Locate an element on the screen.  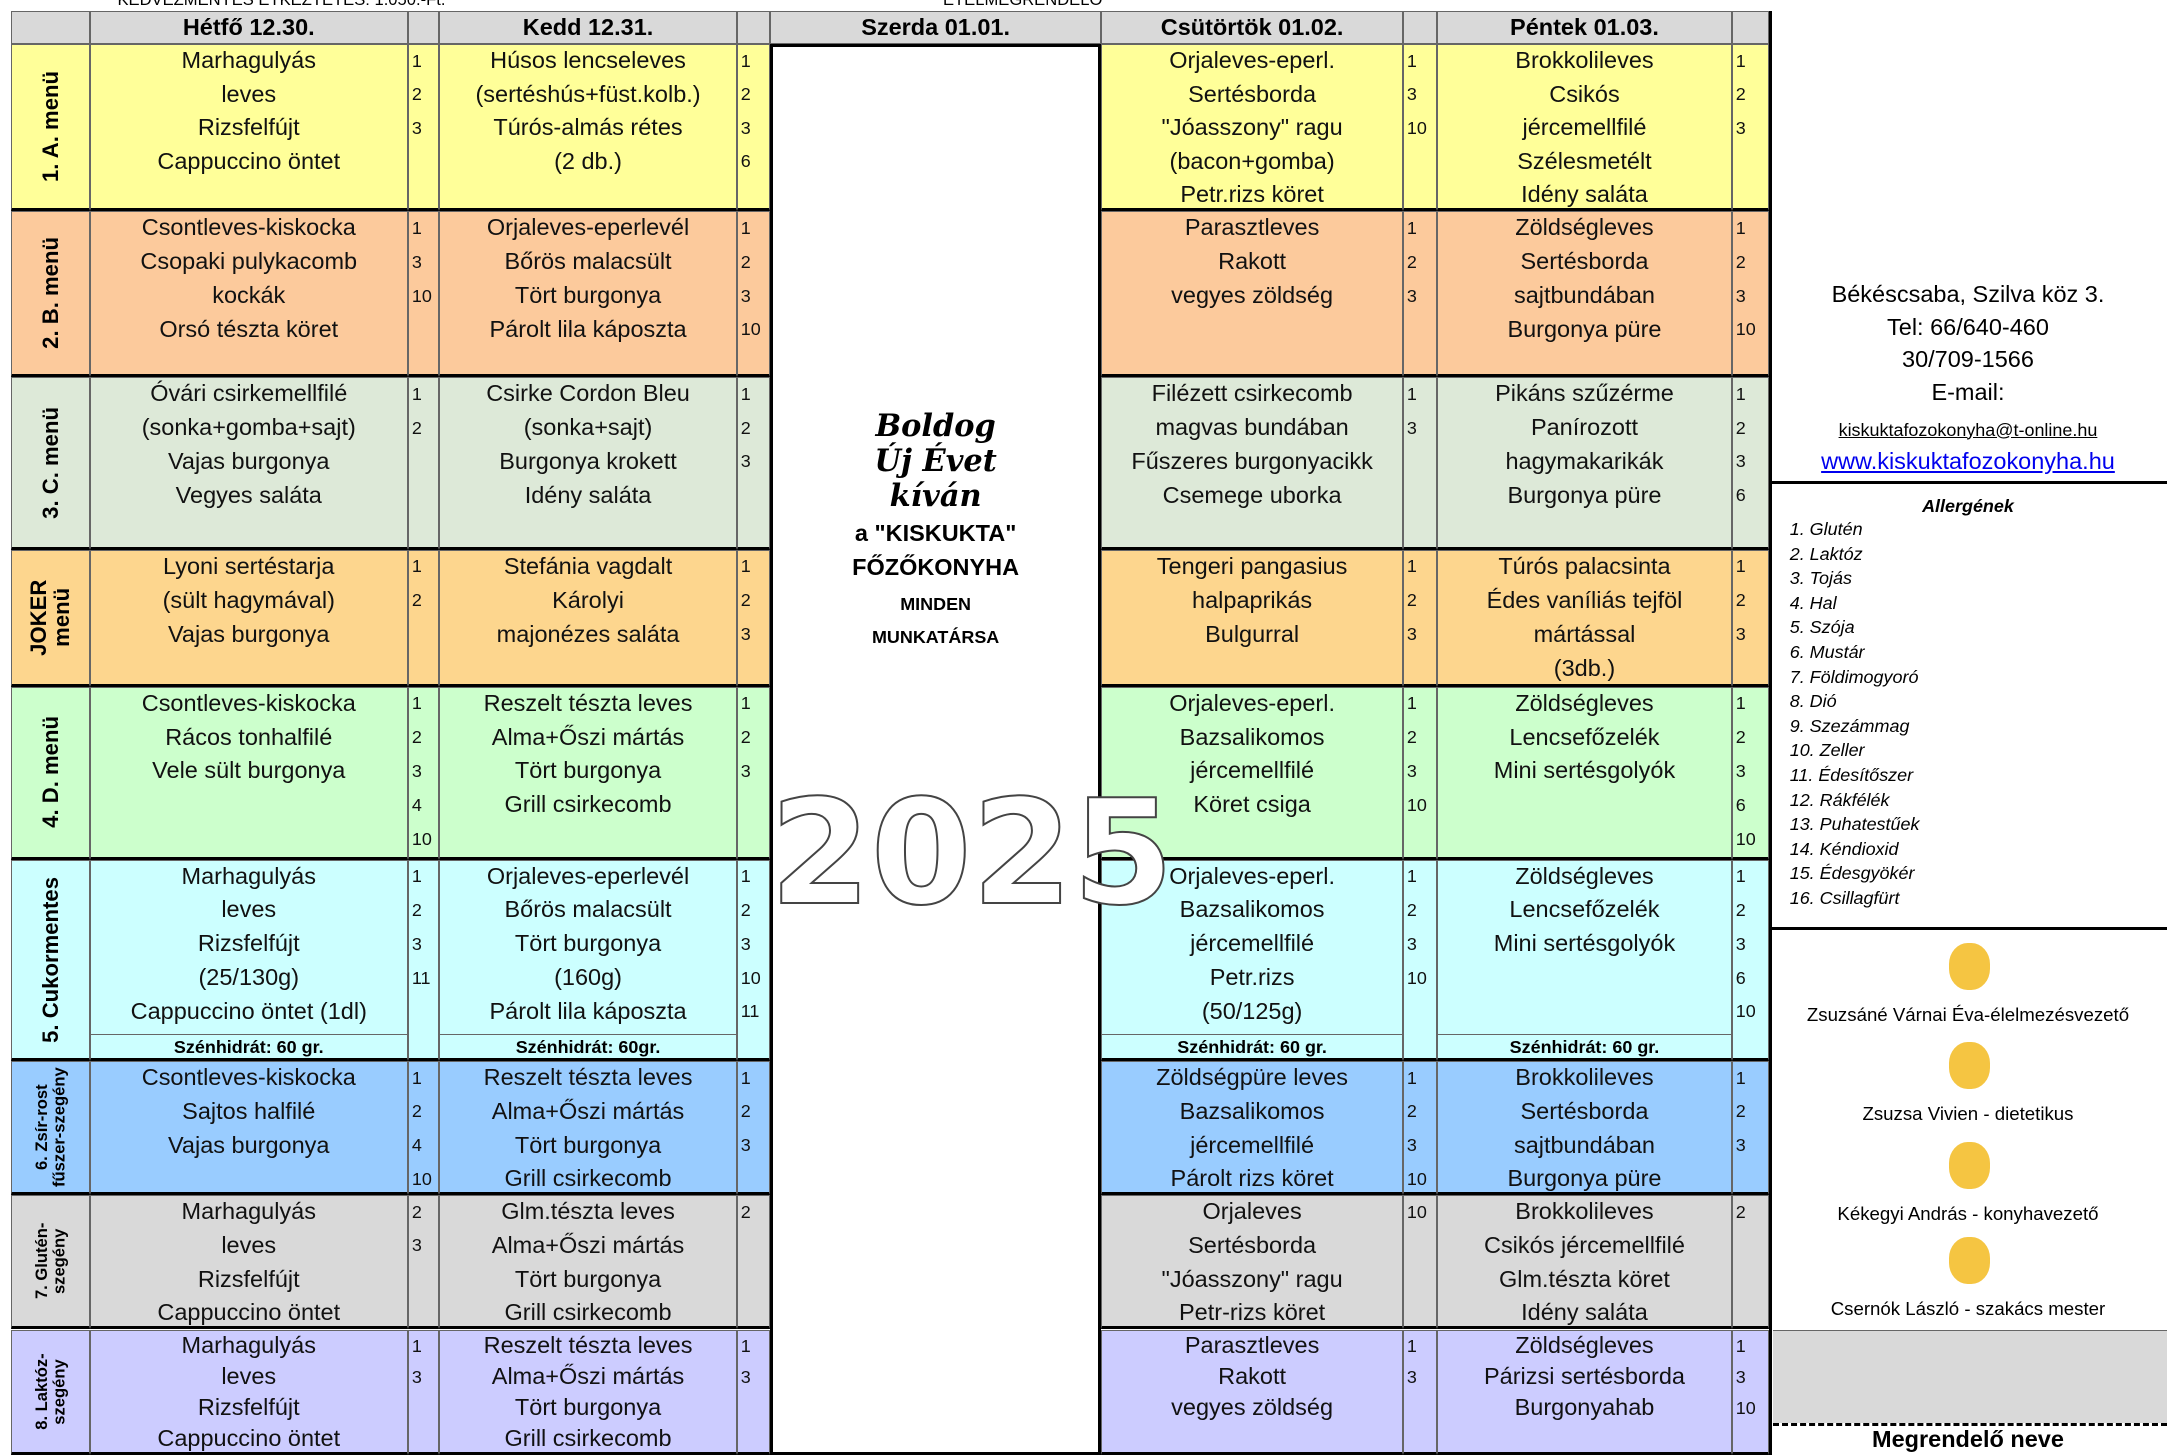
staff-icon is located at coordinates (1969, 1165).